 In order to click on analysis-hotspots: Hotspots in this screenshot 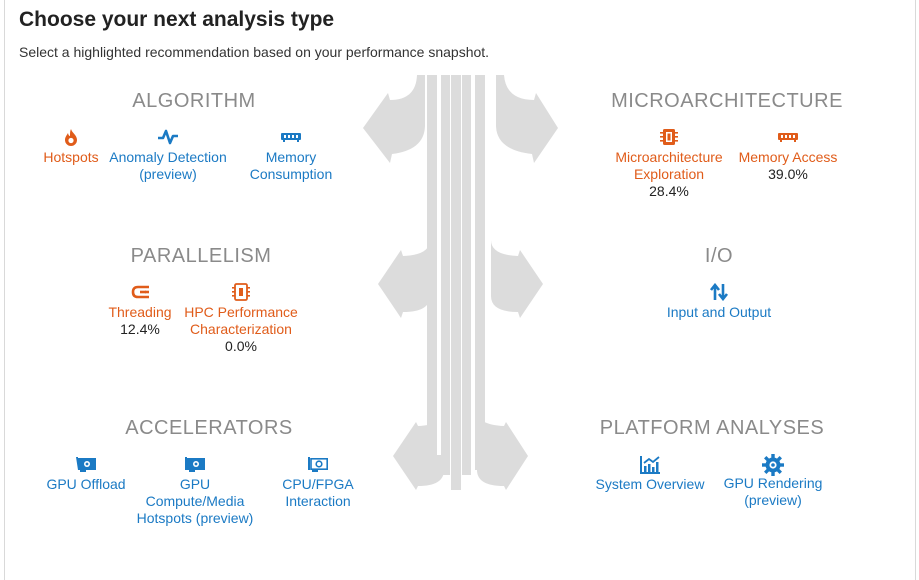, I will do `click(71, 147)`.